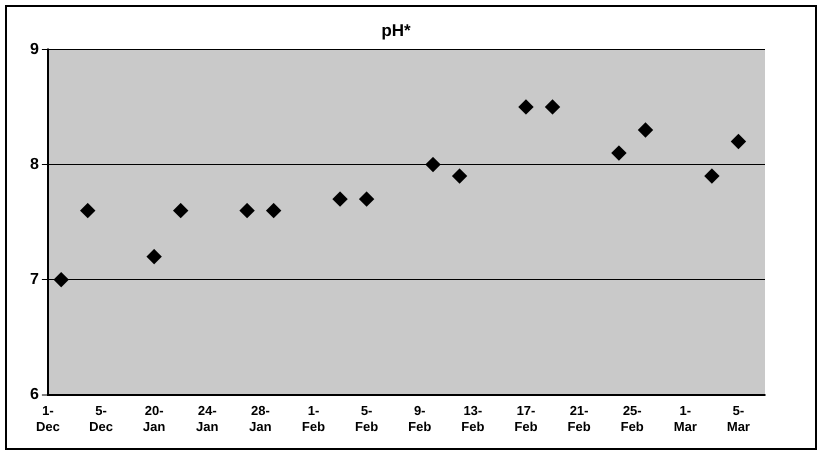 The width and height of the screenshot is (837, 455). Describe the element at coordinates (396, 30) in the screenshot. I see `chart-title: pH*` at that location.